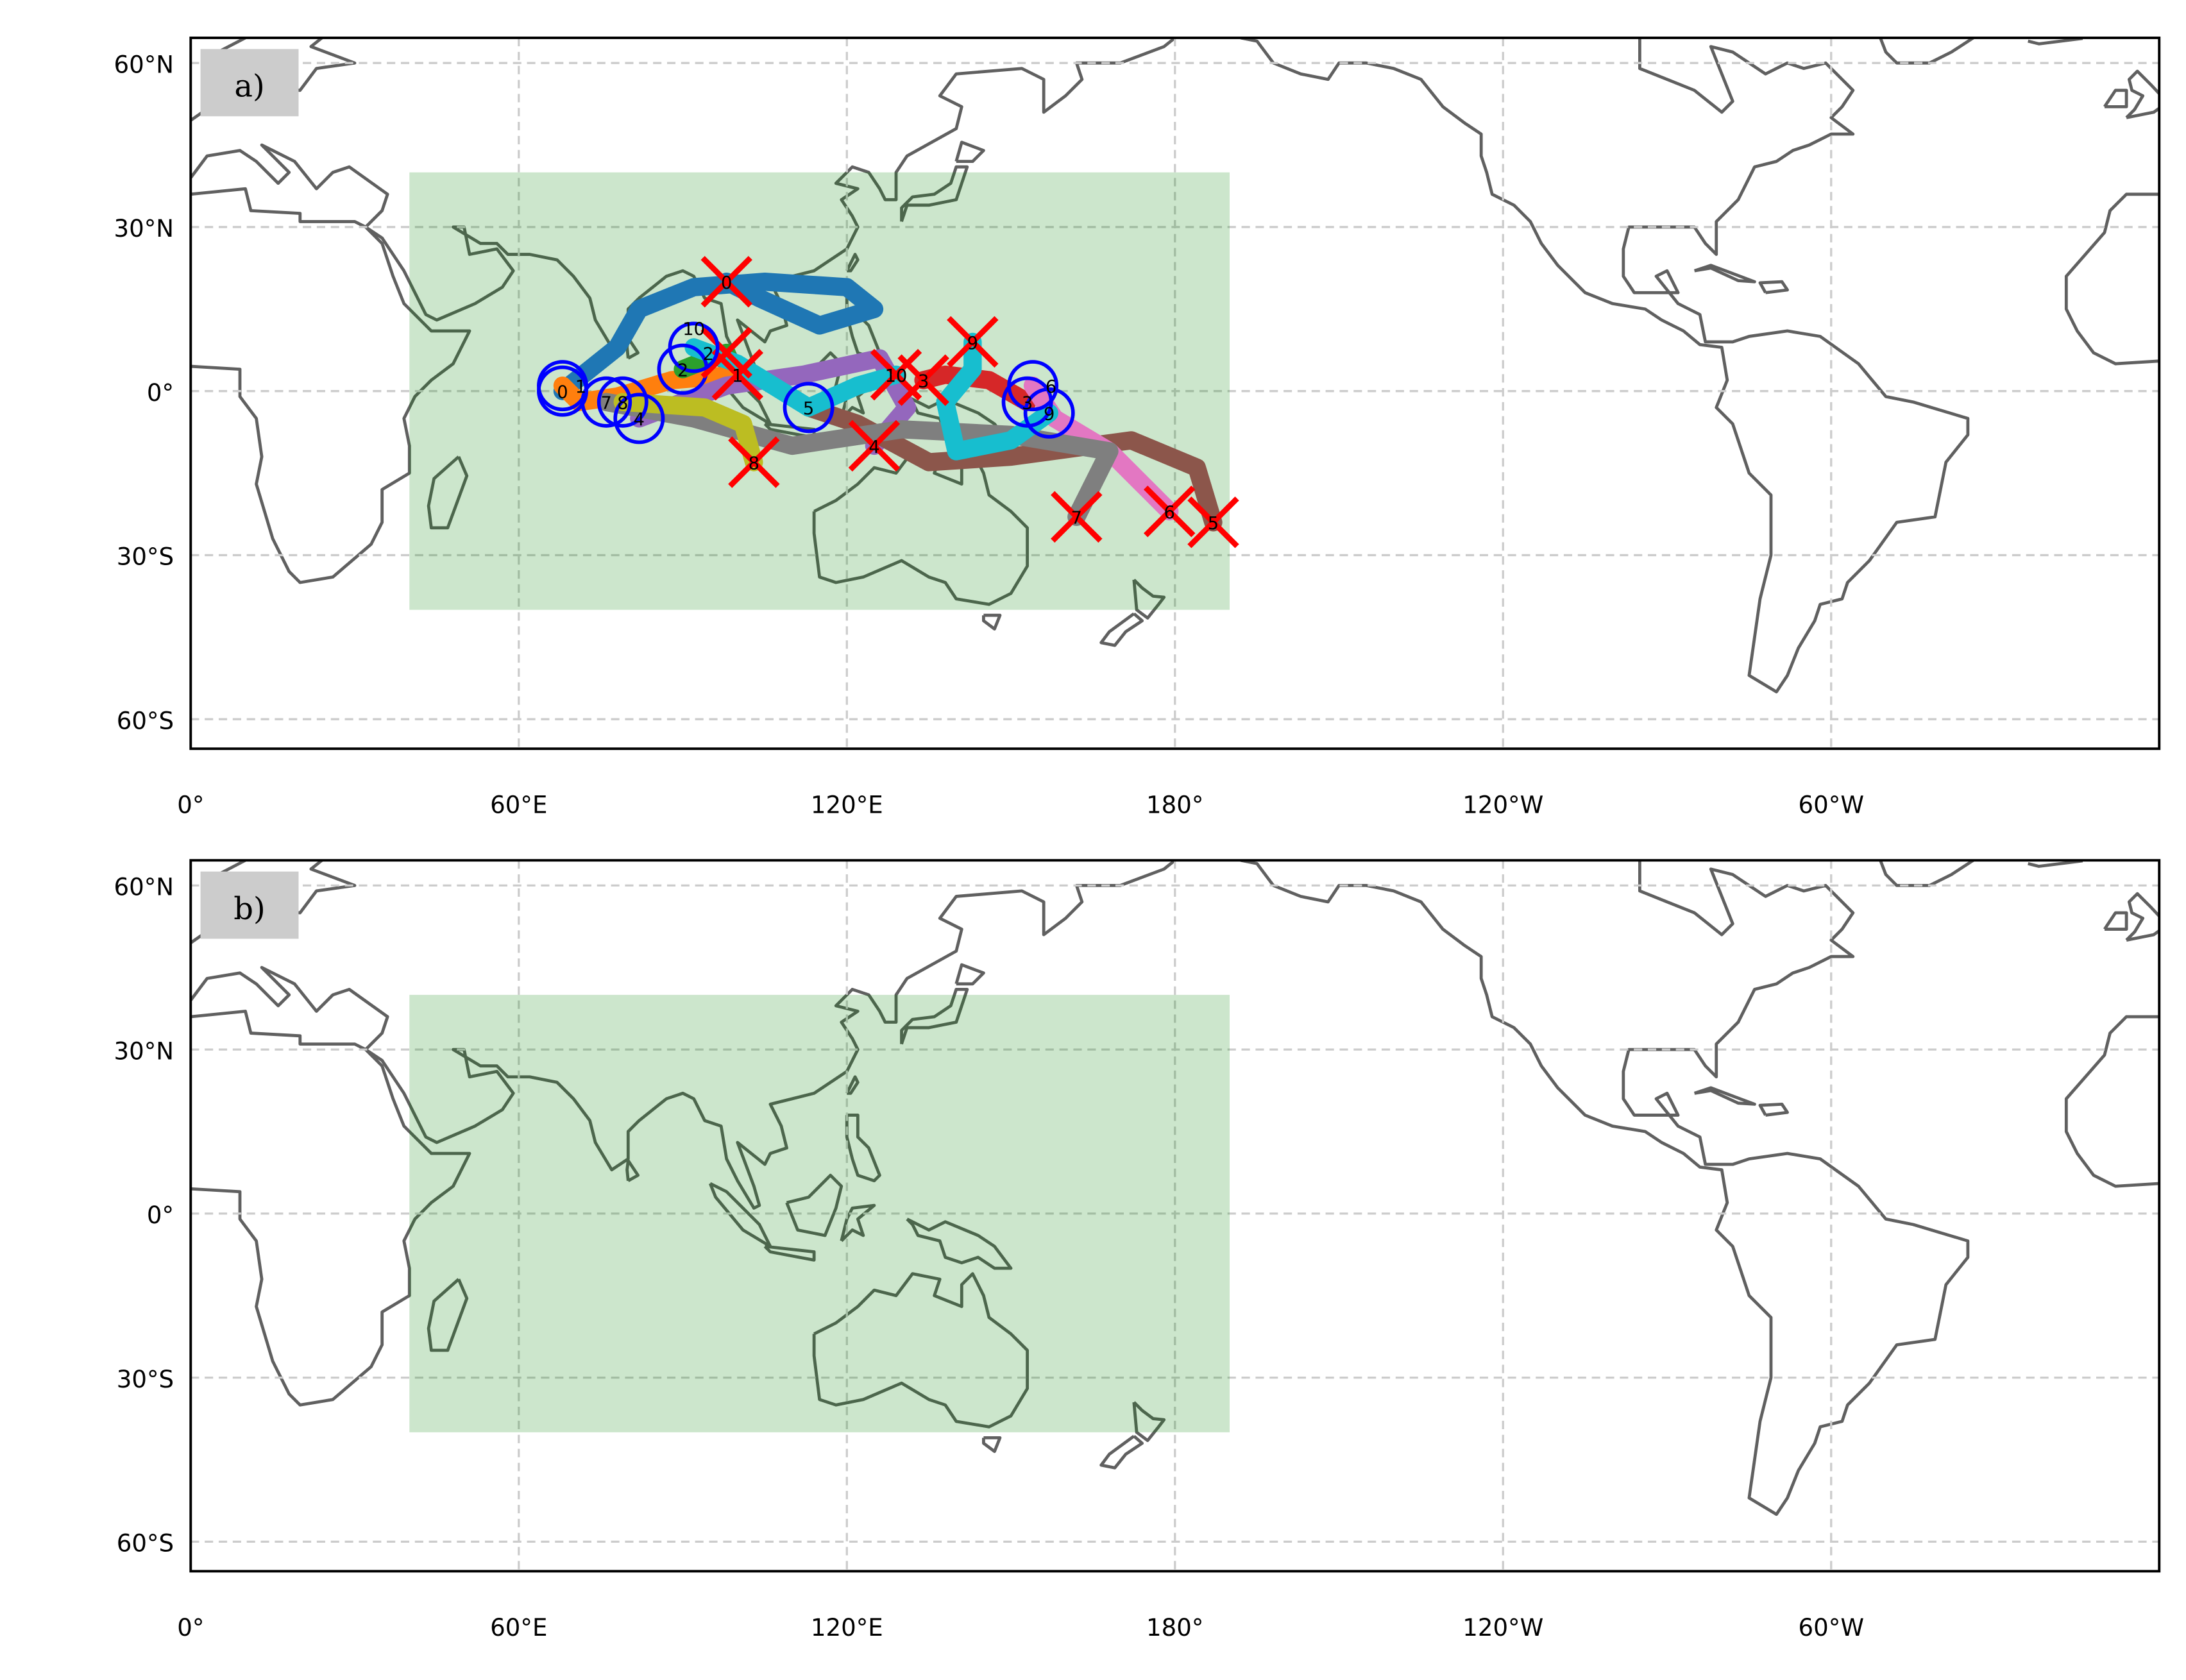 This screenshot has height=1680, width=2186. What do you see at coordinates (682, 371) in the screenshot?
I see `start-label-2: 2` at bounding box center [682, 371].